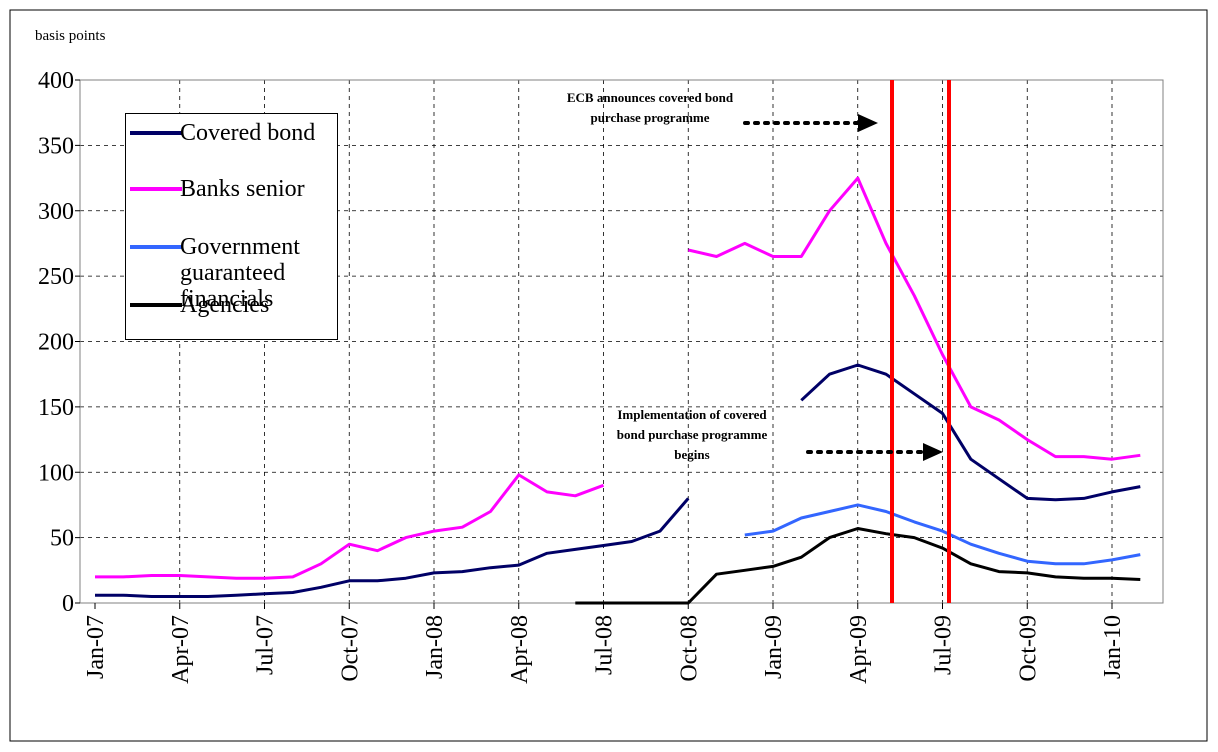 This screenshot has height=752, width=1218. Describe the element at coordinates (1028, 648) in the screenshot. I see `x-tick-label: Oct-09` at that location.